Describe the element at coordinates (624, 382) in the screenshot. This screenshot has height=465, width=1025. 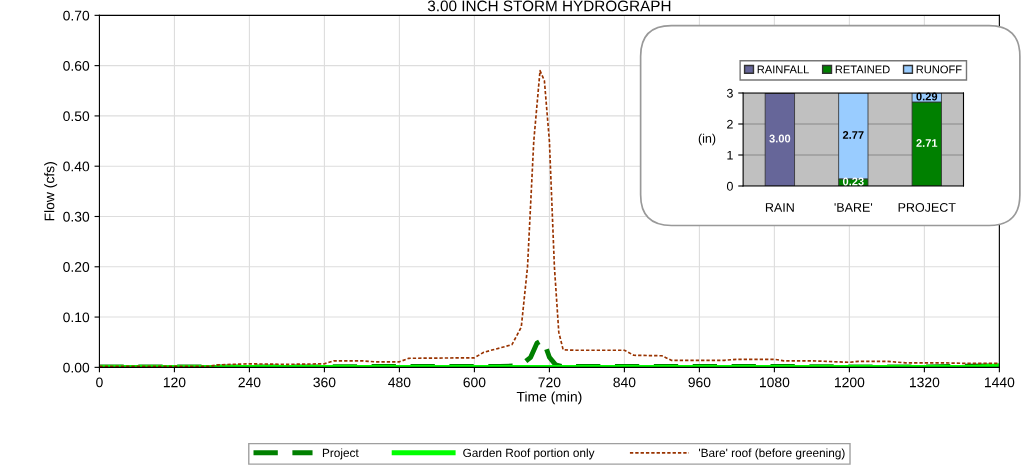
I see `x-tick-label: 840` at that location.